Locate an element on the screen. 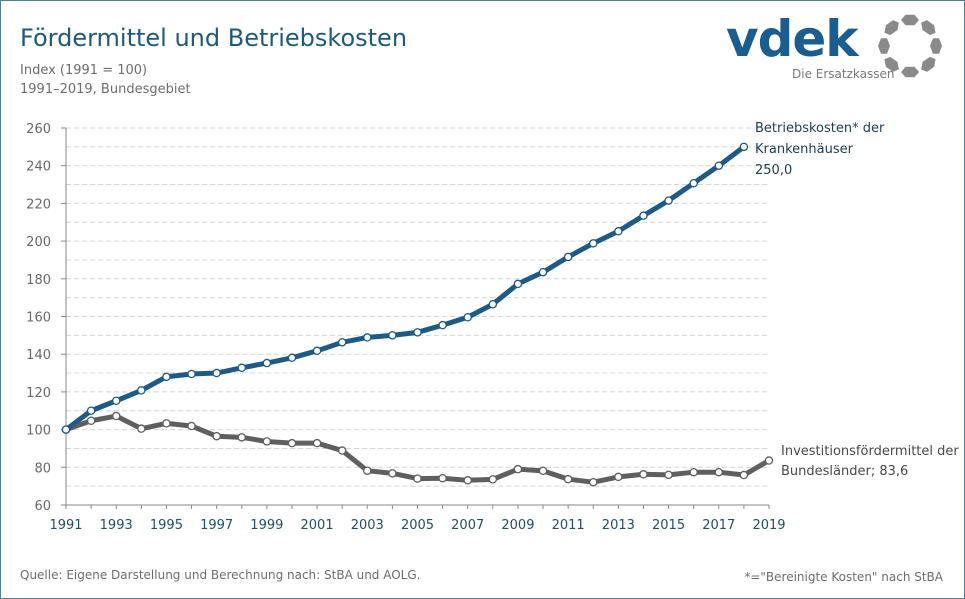 Image resolution: width=965 pixels, height=599 pixels. y-tick-label: 80 is located at coordinates (42, 468).